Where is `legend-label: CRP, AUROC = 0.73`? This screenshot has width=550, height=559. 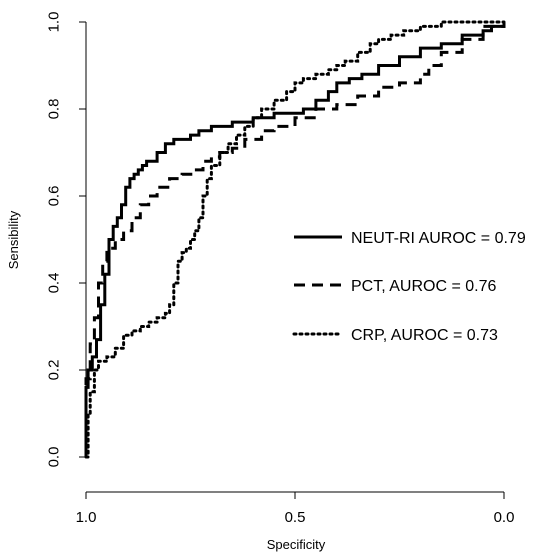
legend-label: CRP, AUROC = 0.73 is located at coordinates (424, 335).